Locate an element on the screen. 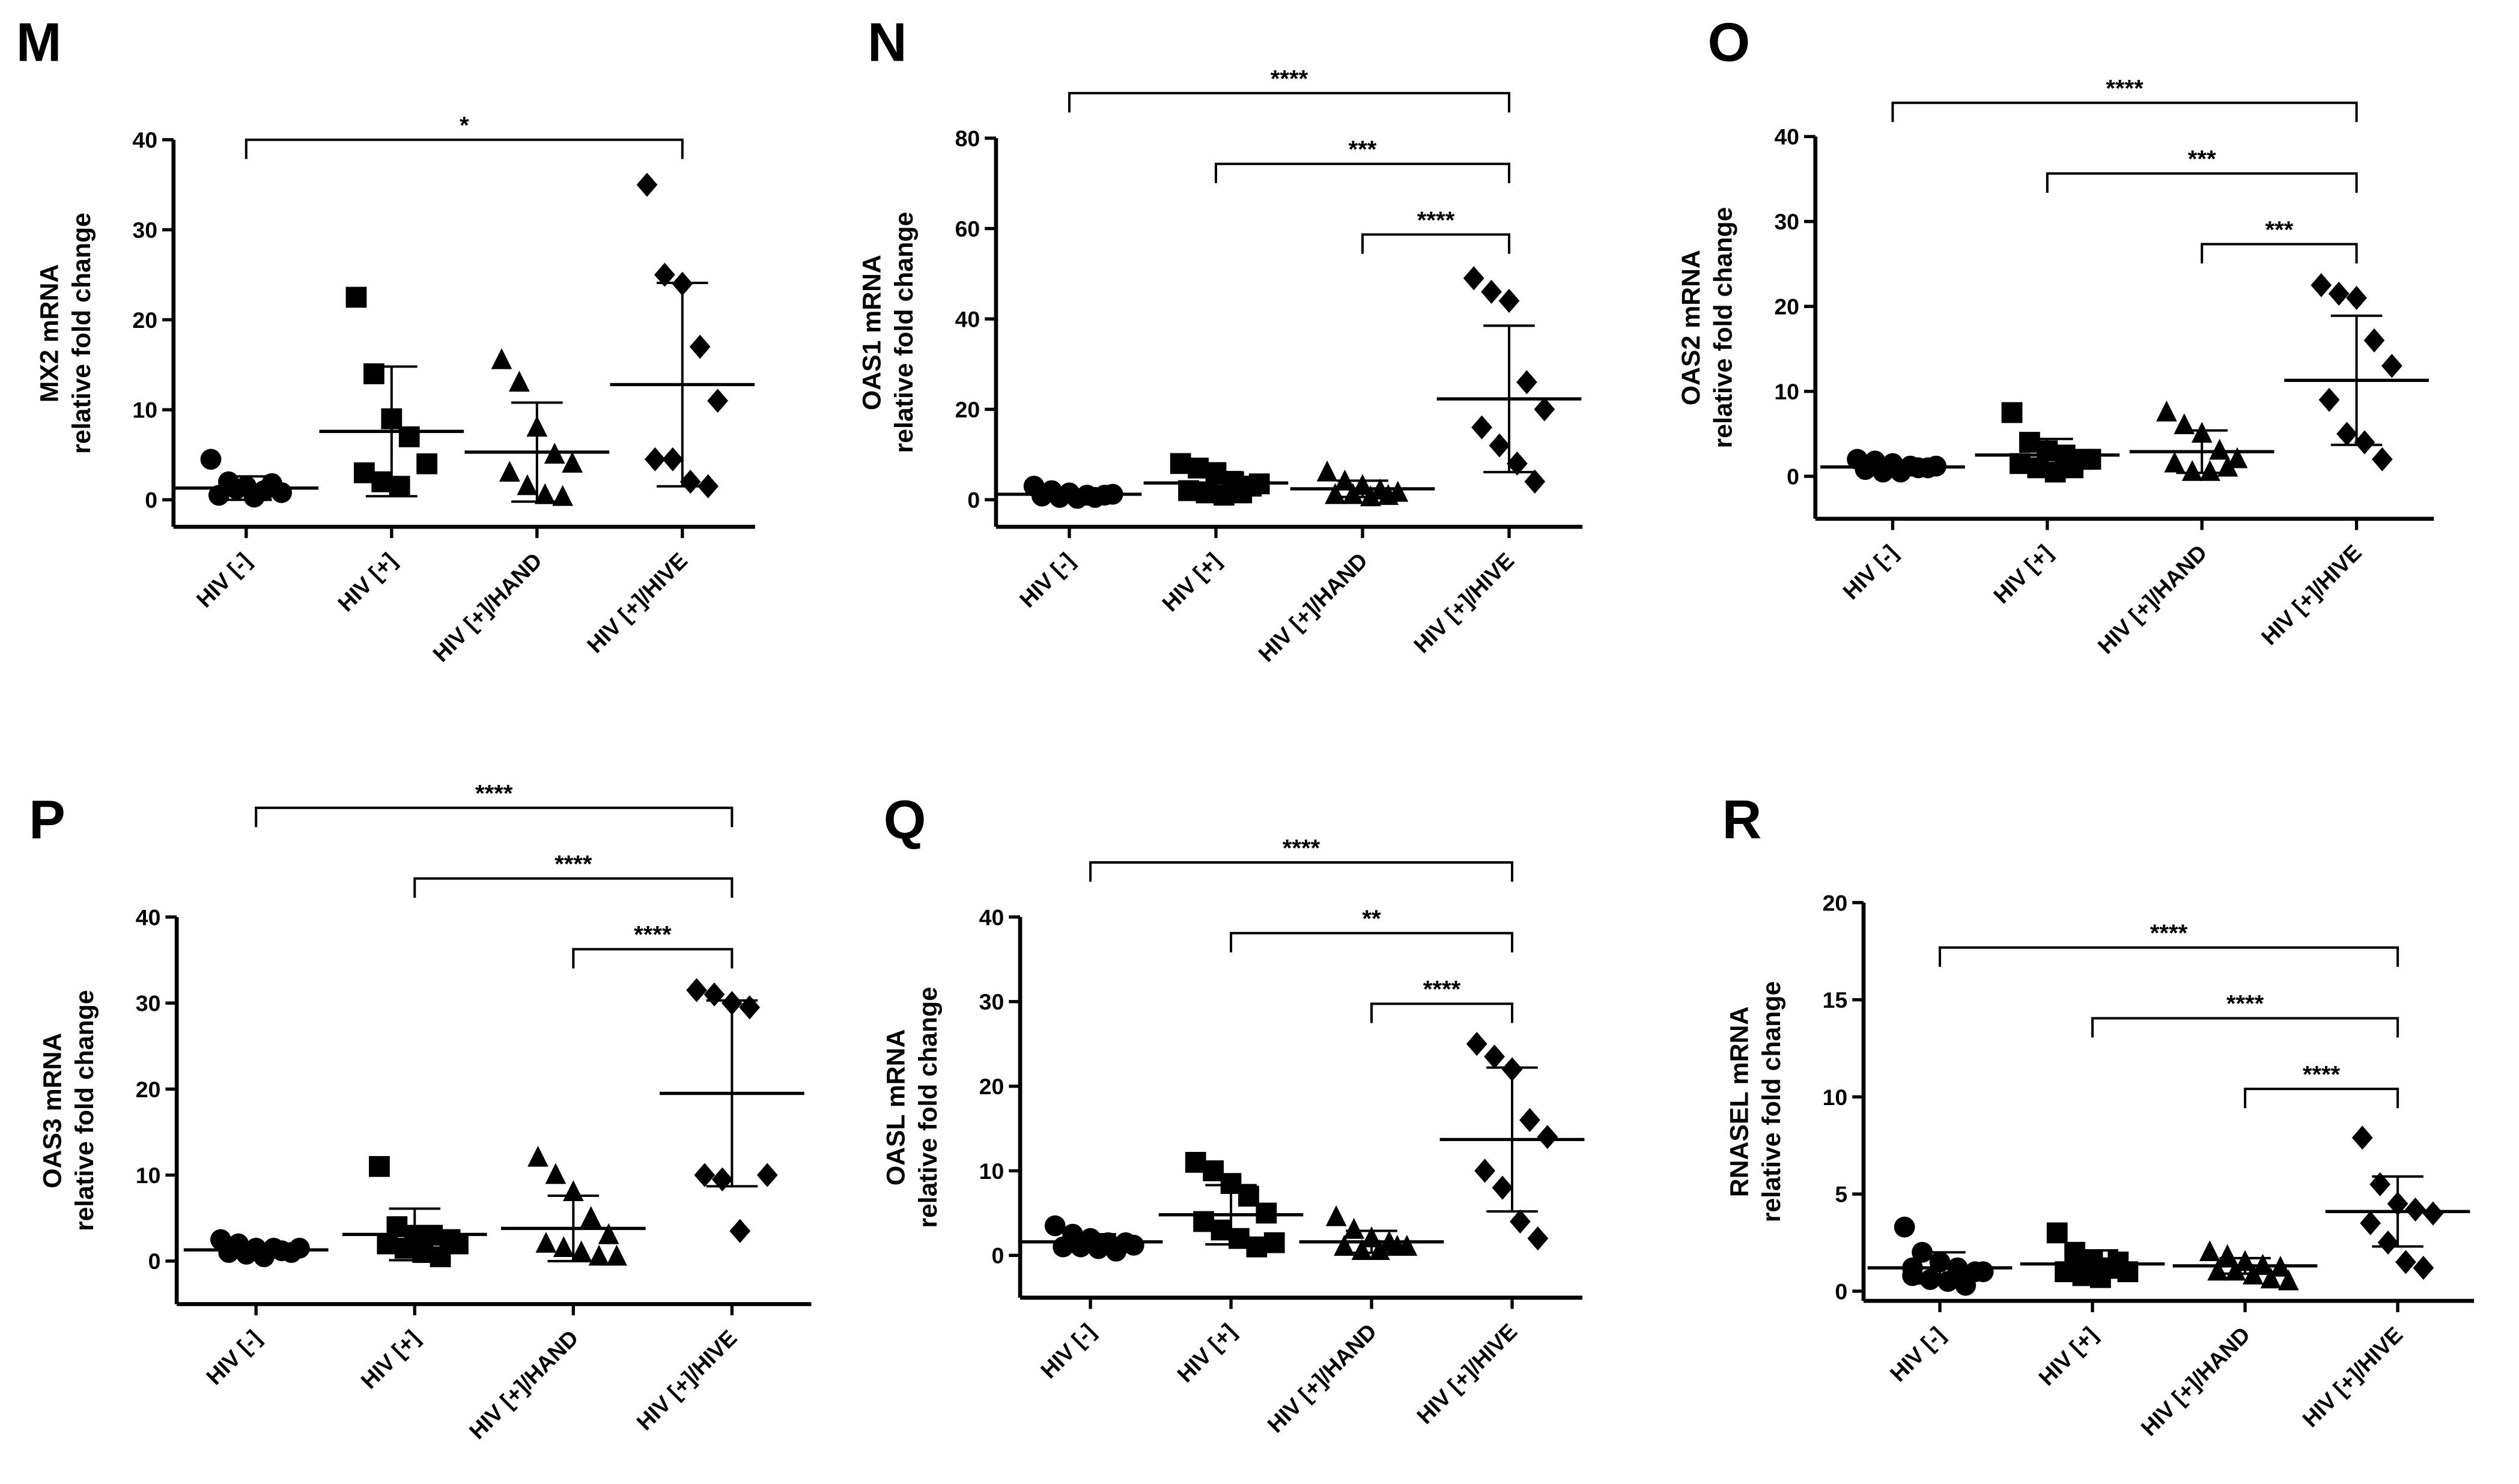 Image resolution: width=2519 pixels, height=1484 pixels. y-tick-label: 60 is located at coordinates (967, 229).